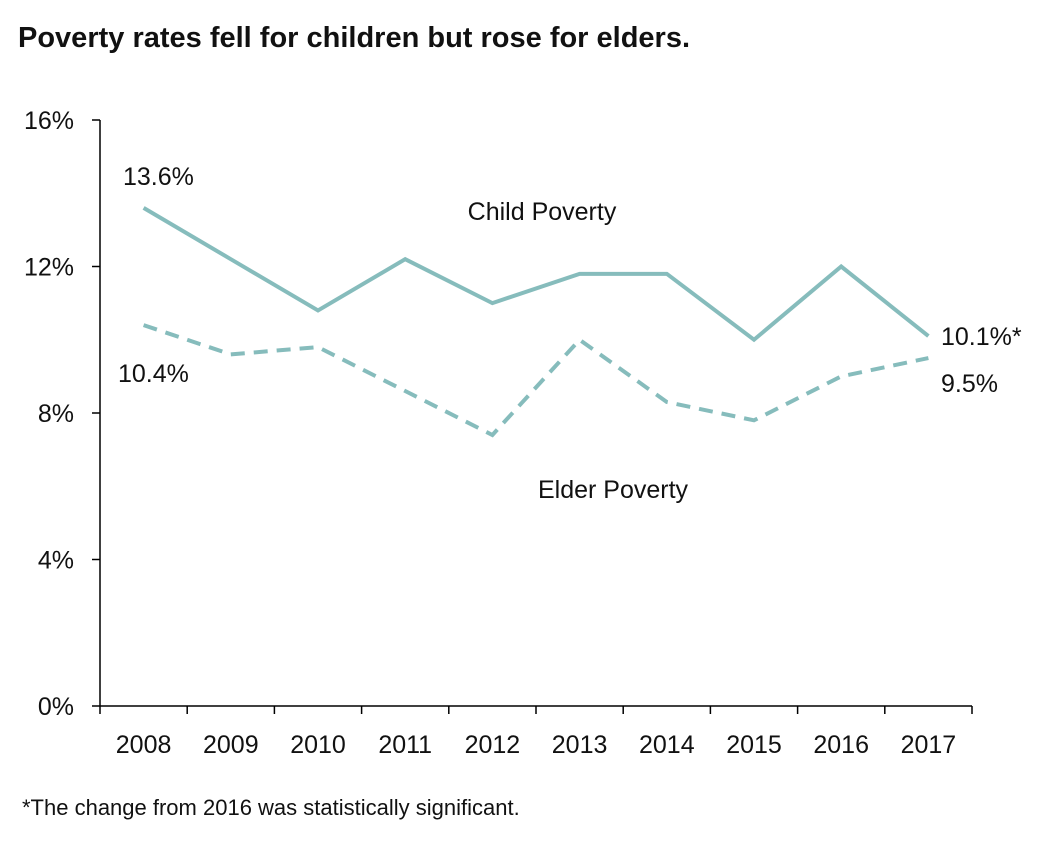 Image resolution: width=1050 pixels, height=850 pixels. I want to click on child-2017-value-label: 10.1%*, so click(981, 337).